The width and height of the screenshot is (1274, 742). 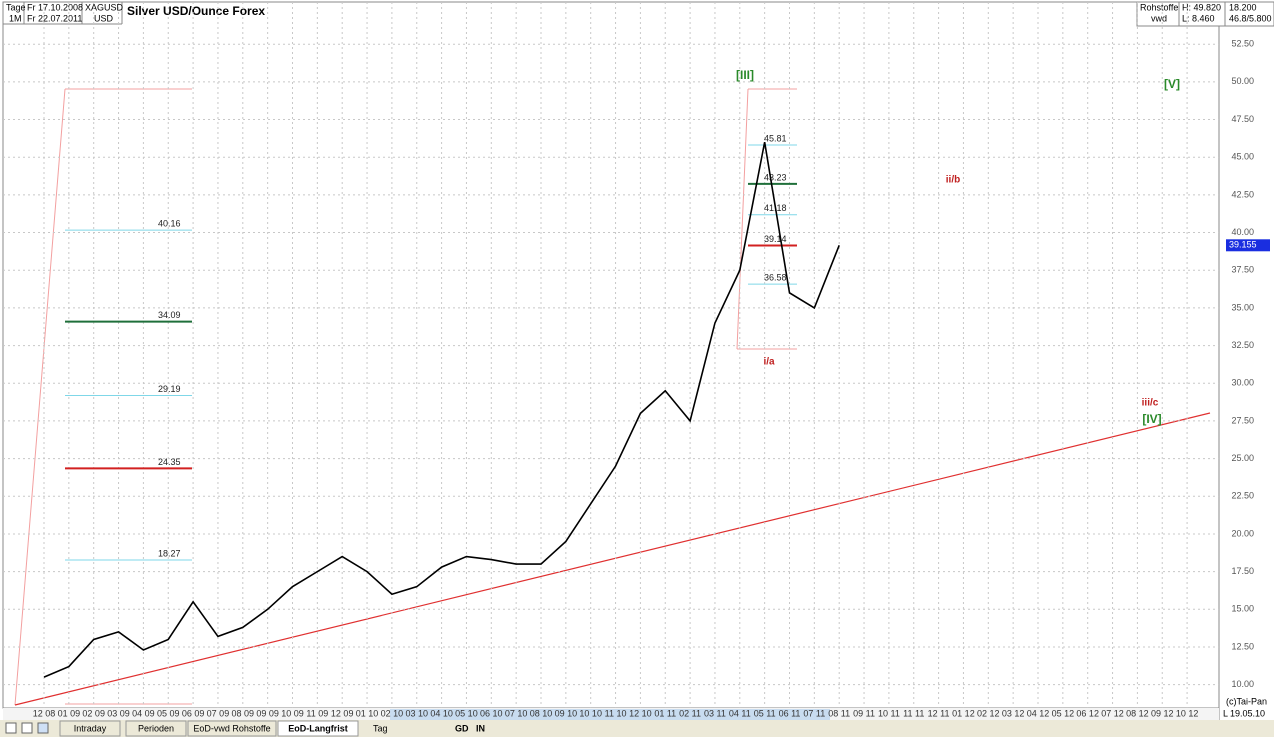 I want to click on info-box, so click(x=1205, y=14).